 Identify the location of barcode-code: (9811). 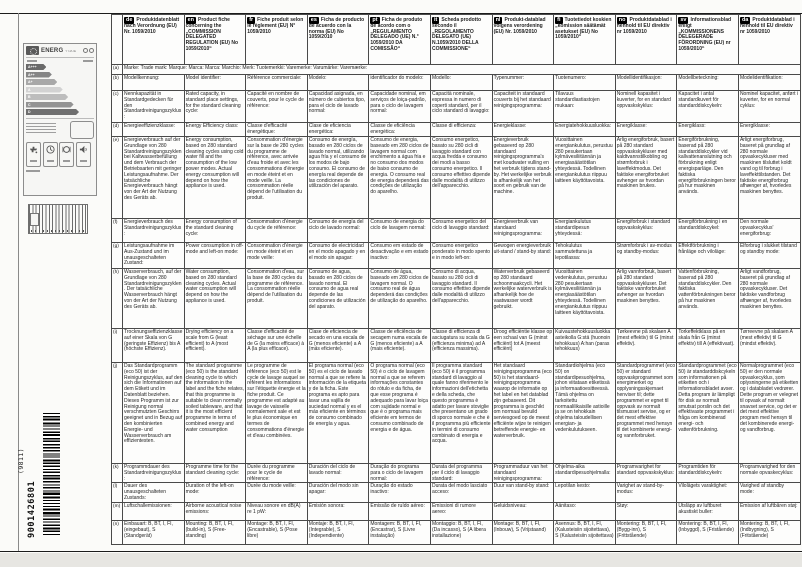
(21, 461).